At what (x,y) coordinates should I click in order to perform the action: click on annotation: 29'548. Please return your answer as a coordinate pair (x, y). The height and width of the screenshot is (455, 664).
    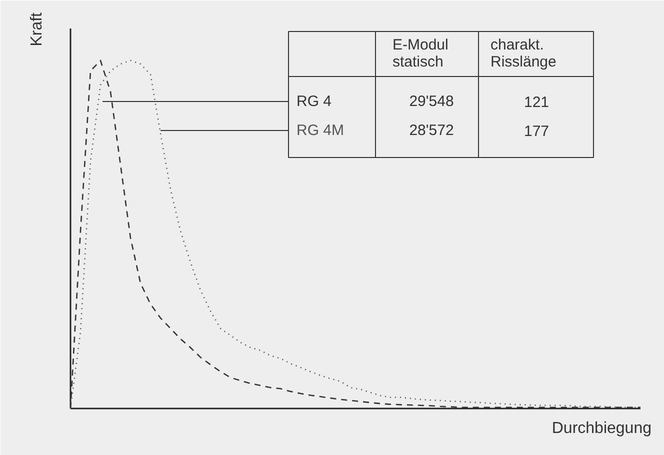
    Looking at the image, I should click on (431, 101).